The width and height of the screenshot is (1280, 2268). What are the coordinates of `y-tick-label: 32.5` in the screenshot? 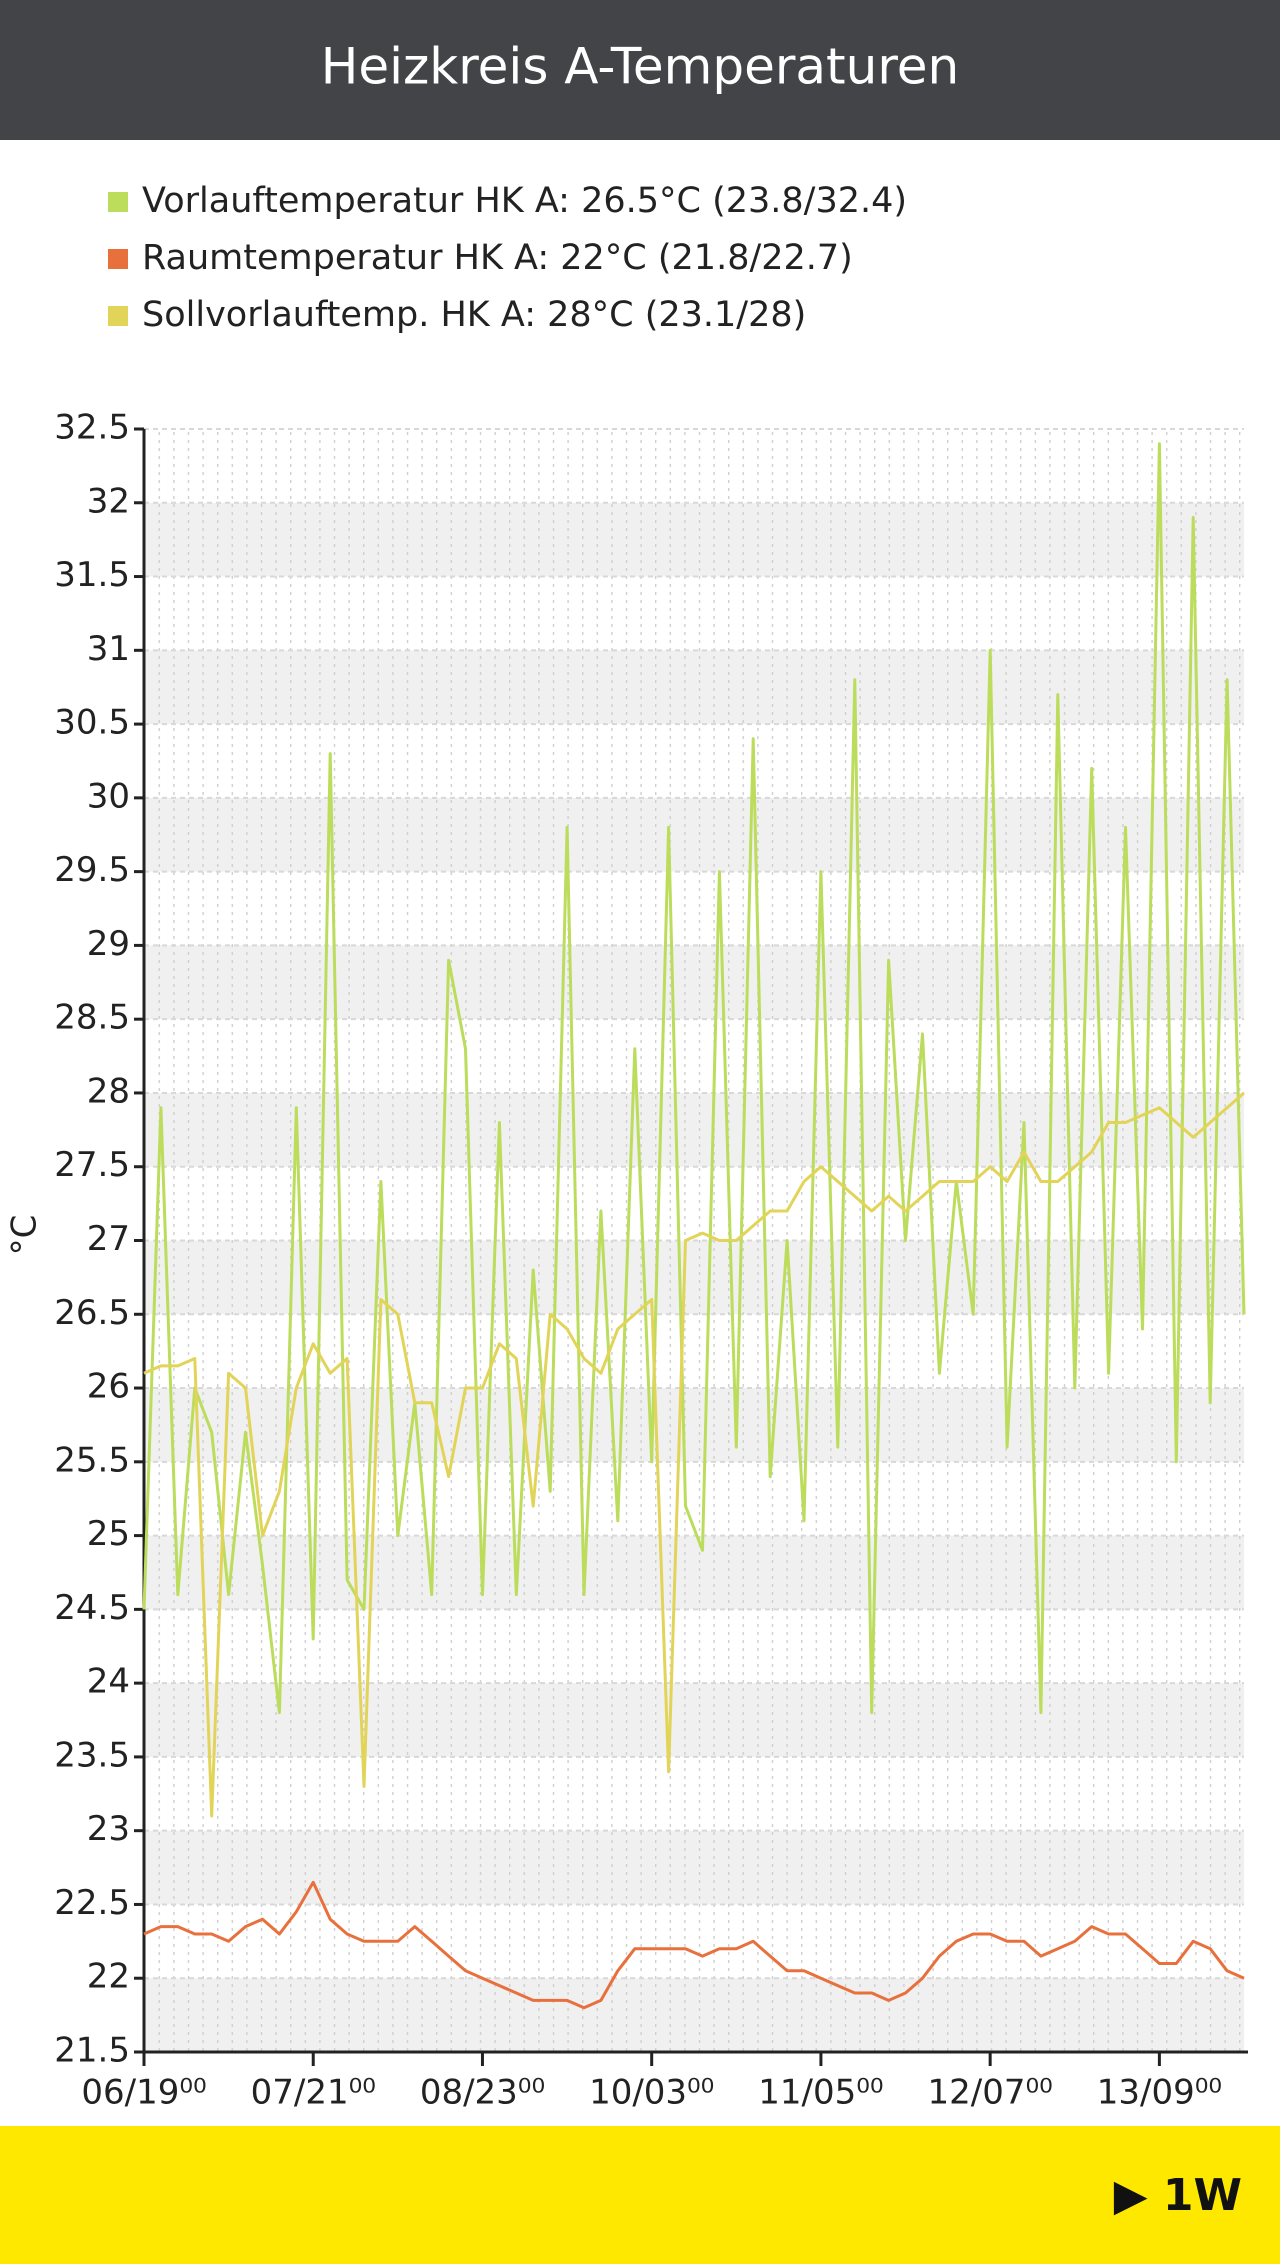 It's located at (92, 428).